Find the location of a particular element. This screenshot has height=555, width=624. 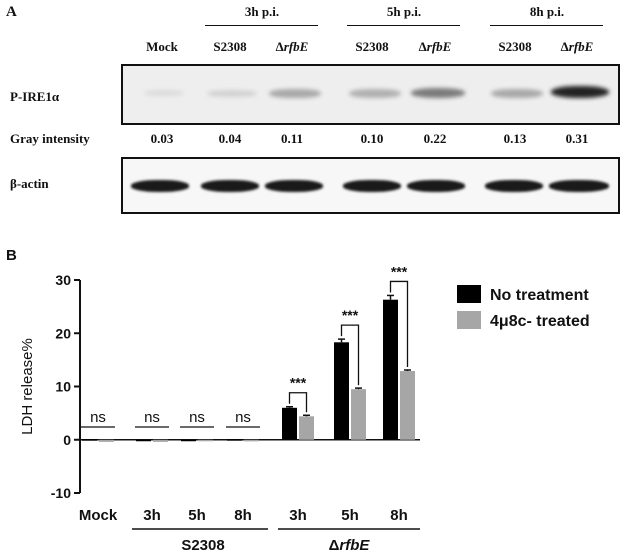

gray-value: 0.13 is located at coordinates (515, 138).